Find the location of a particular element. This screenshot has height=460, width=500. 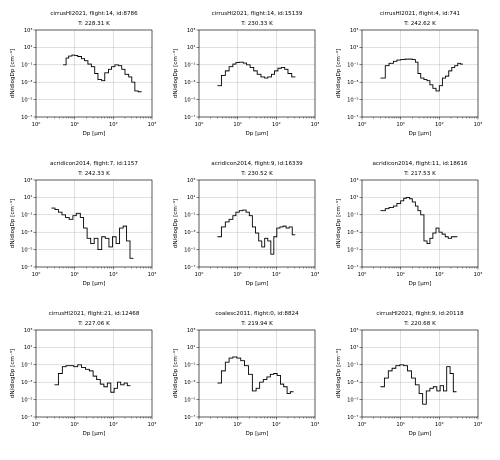

panel-subtitle: T: 227.06 K is located at coordinates (93, 324).